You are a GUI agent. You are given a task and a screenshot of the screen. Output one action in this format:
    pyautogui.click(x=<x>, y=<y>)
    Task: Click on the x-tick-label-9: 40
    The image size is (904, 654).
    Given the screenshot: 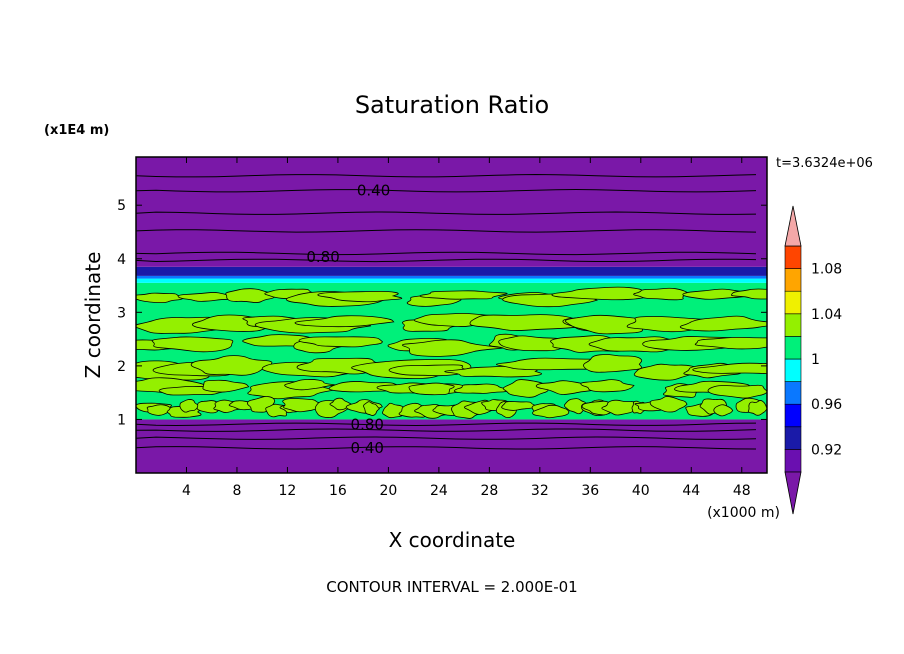 What is the action you would take?
    pyautogui.click(x=641, y=491)
    